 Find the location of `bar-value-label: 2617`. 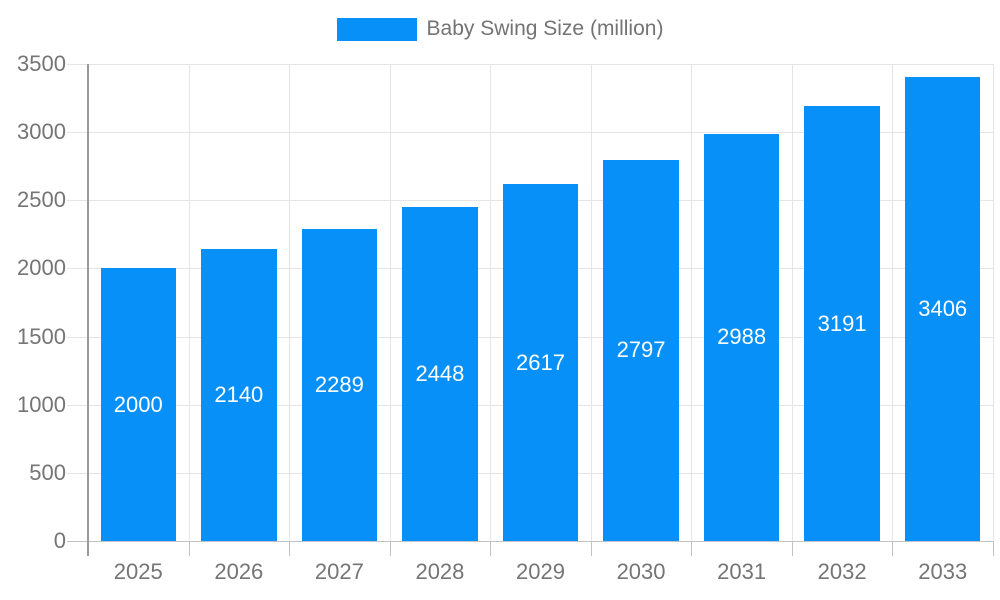

bar-value-label: 2617 is located at coordinates (540, 362).